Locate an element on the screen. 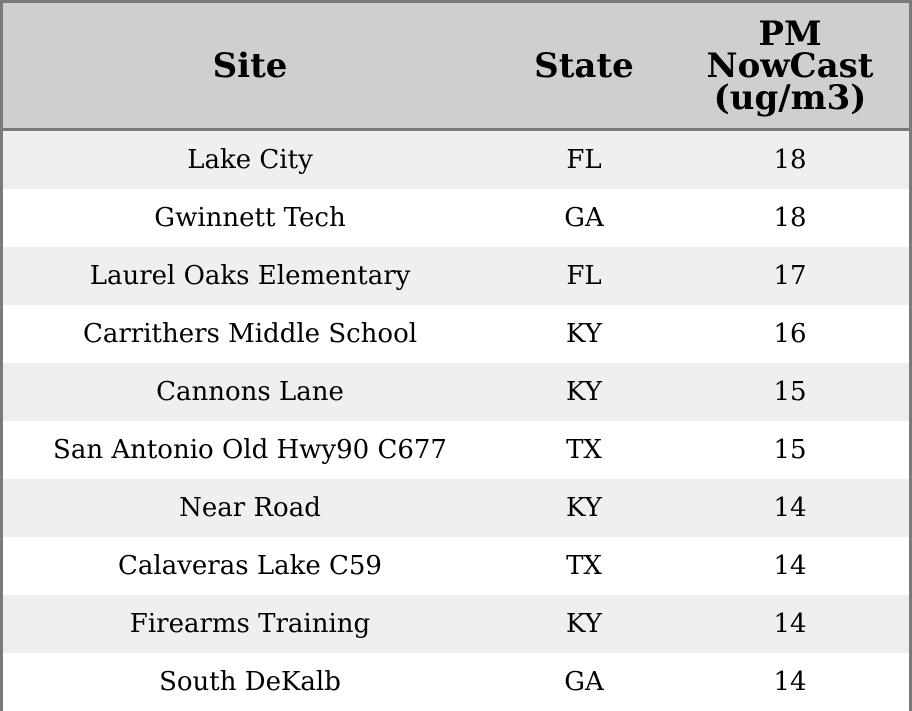 The width and height of the screenshot is (912, 711). table-row: South DeKalb GA 14 is located at coordinates (456, 682).